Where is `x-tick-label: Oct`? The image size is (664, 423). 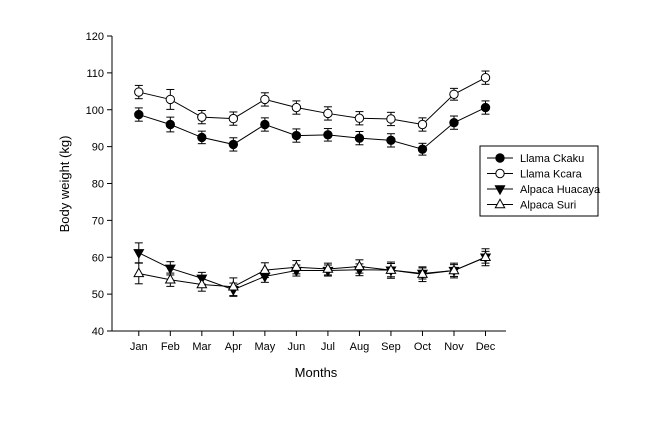
x-tick-label: Oct is located at coordinates (422, 347).